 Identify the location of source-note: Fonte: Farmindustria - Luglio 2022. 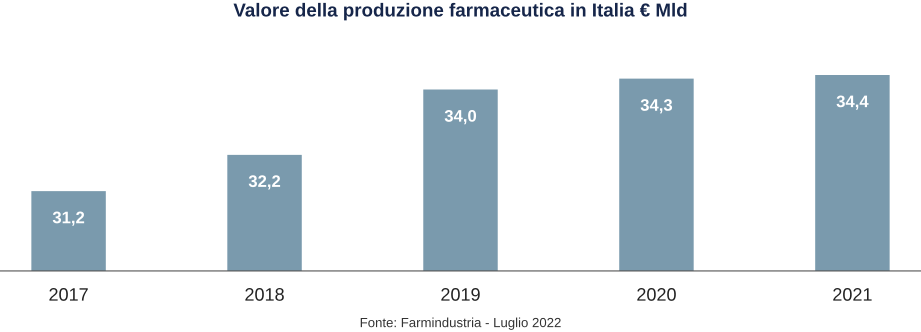
(460, 324).